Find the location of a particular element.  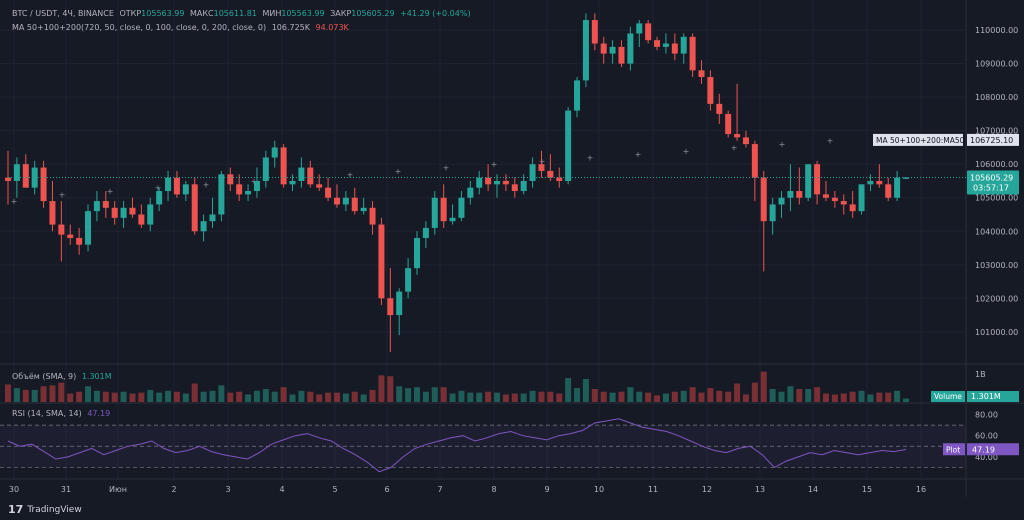

time-axis-label: 6 is located at coordinates (386, 489).